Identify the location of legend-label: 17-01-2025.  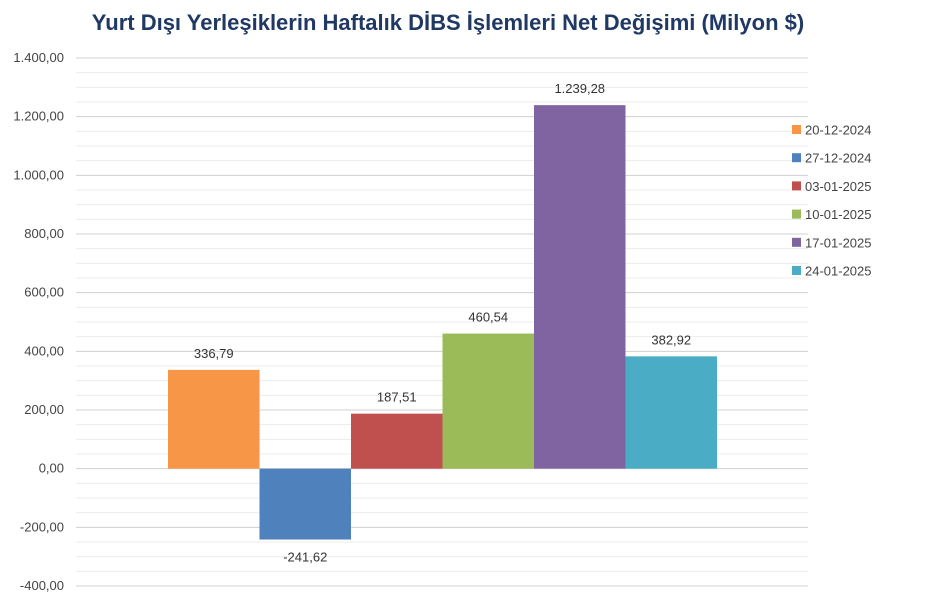
(838, 242).